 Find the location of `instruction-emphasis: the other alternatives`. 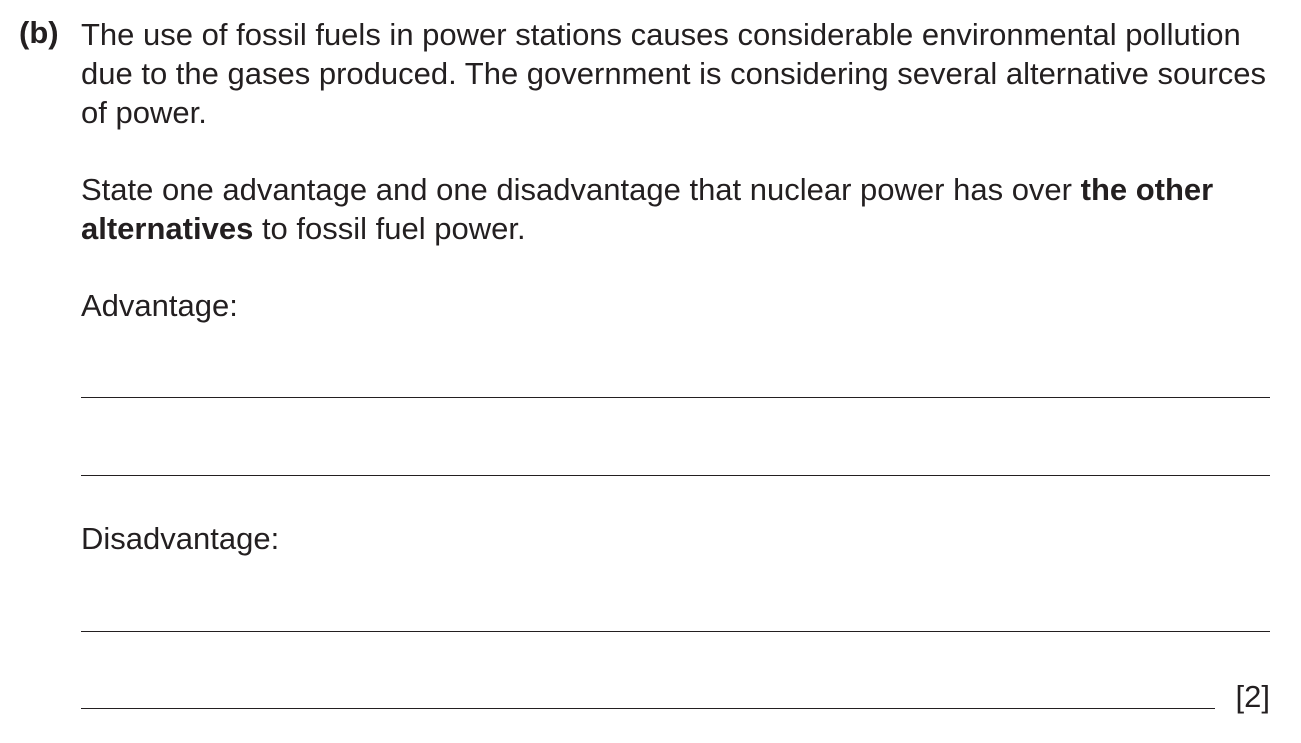

instruction-emphasis: the other alternatives is located at coordinates (647, 209).